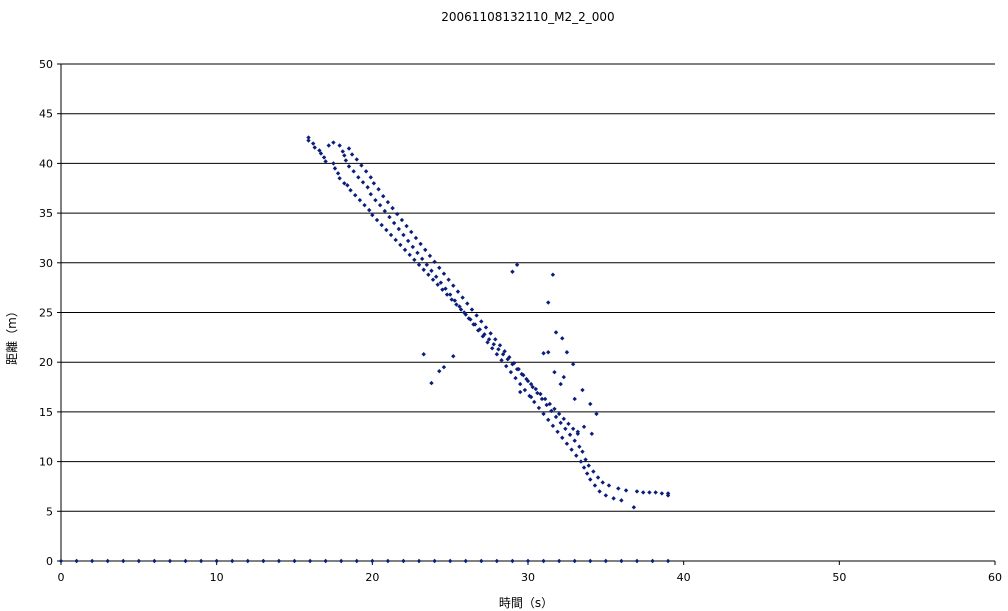 The width and height of the screenshot is (1008, 611). What do you see at coordinates (372, 577) in the screenshot?
I see `x-tick-label: 20` at bounding box center [372, 577].